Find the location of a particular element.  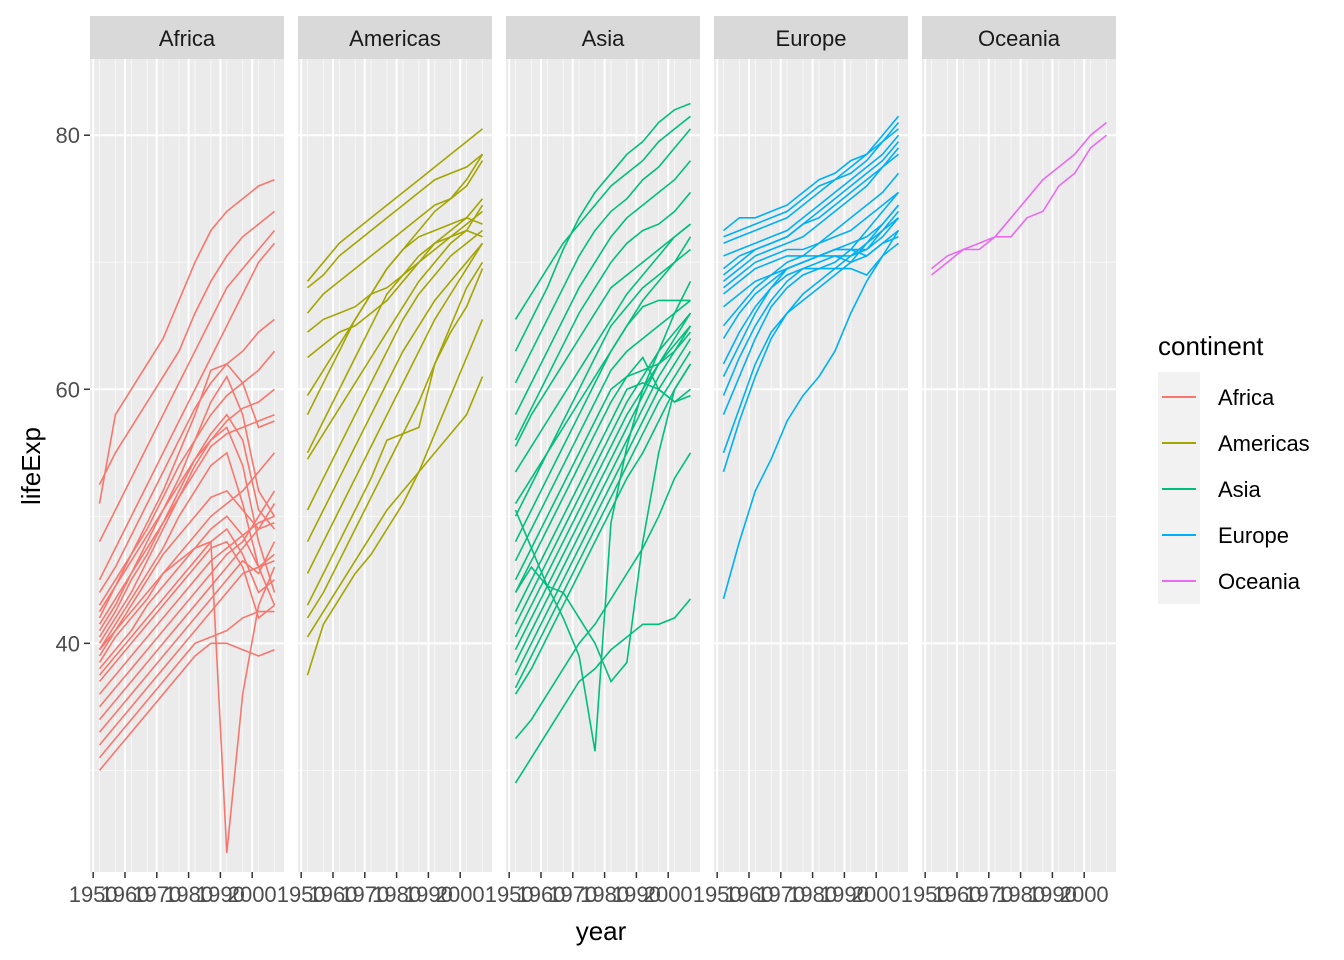

facet-strip-label: Americas is located at coordinates (395, 38).